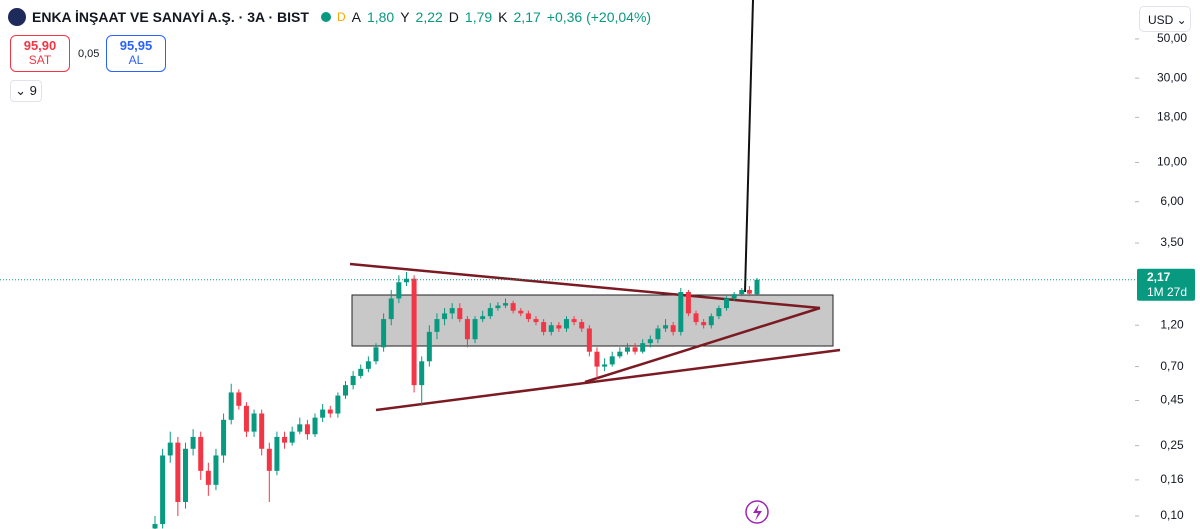  What do you see at coordinates (356, 17) in the screenshot?
I see `ohlc-key: A` at bounding box center [356, 17].